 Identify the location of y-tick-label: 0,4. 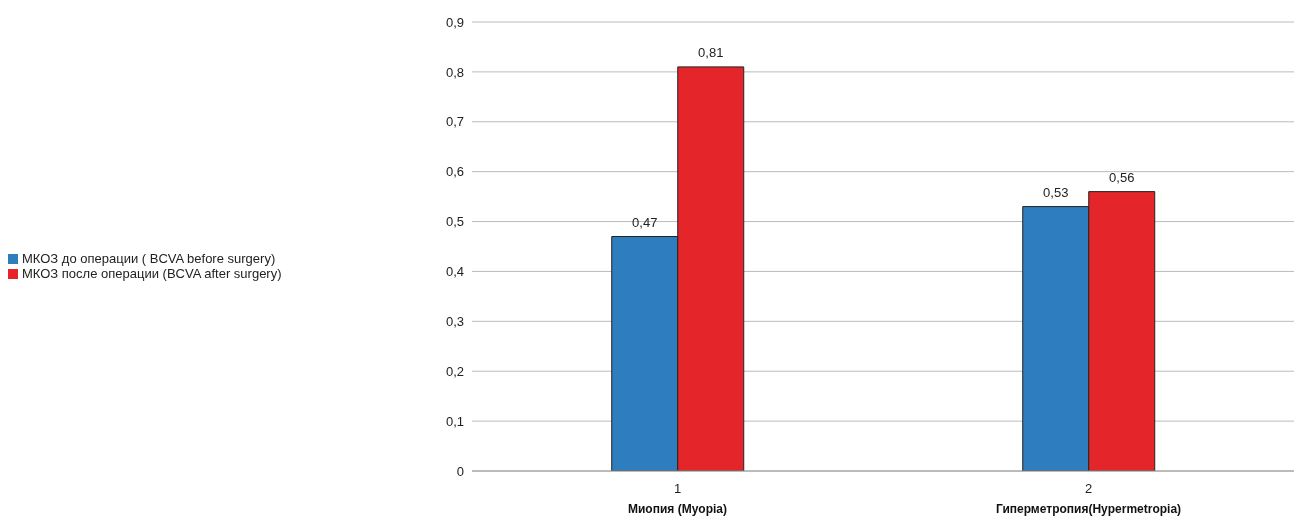
(454, 272).